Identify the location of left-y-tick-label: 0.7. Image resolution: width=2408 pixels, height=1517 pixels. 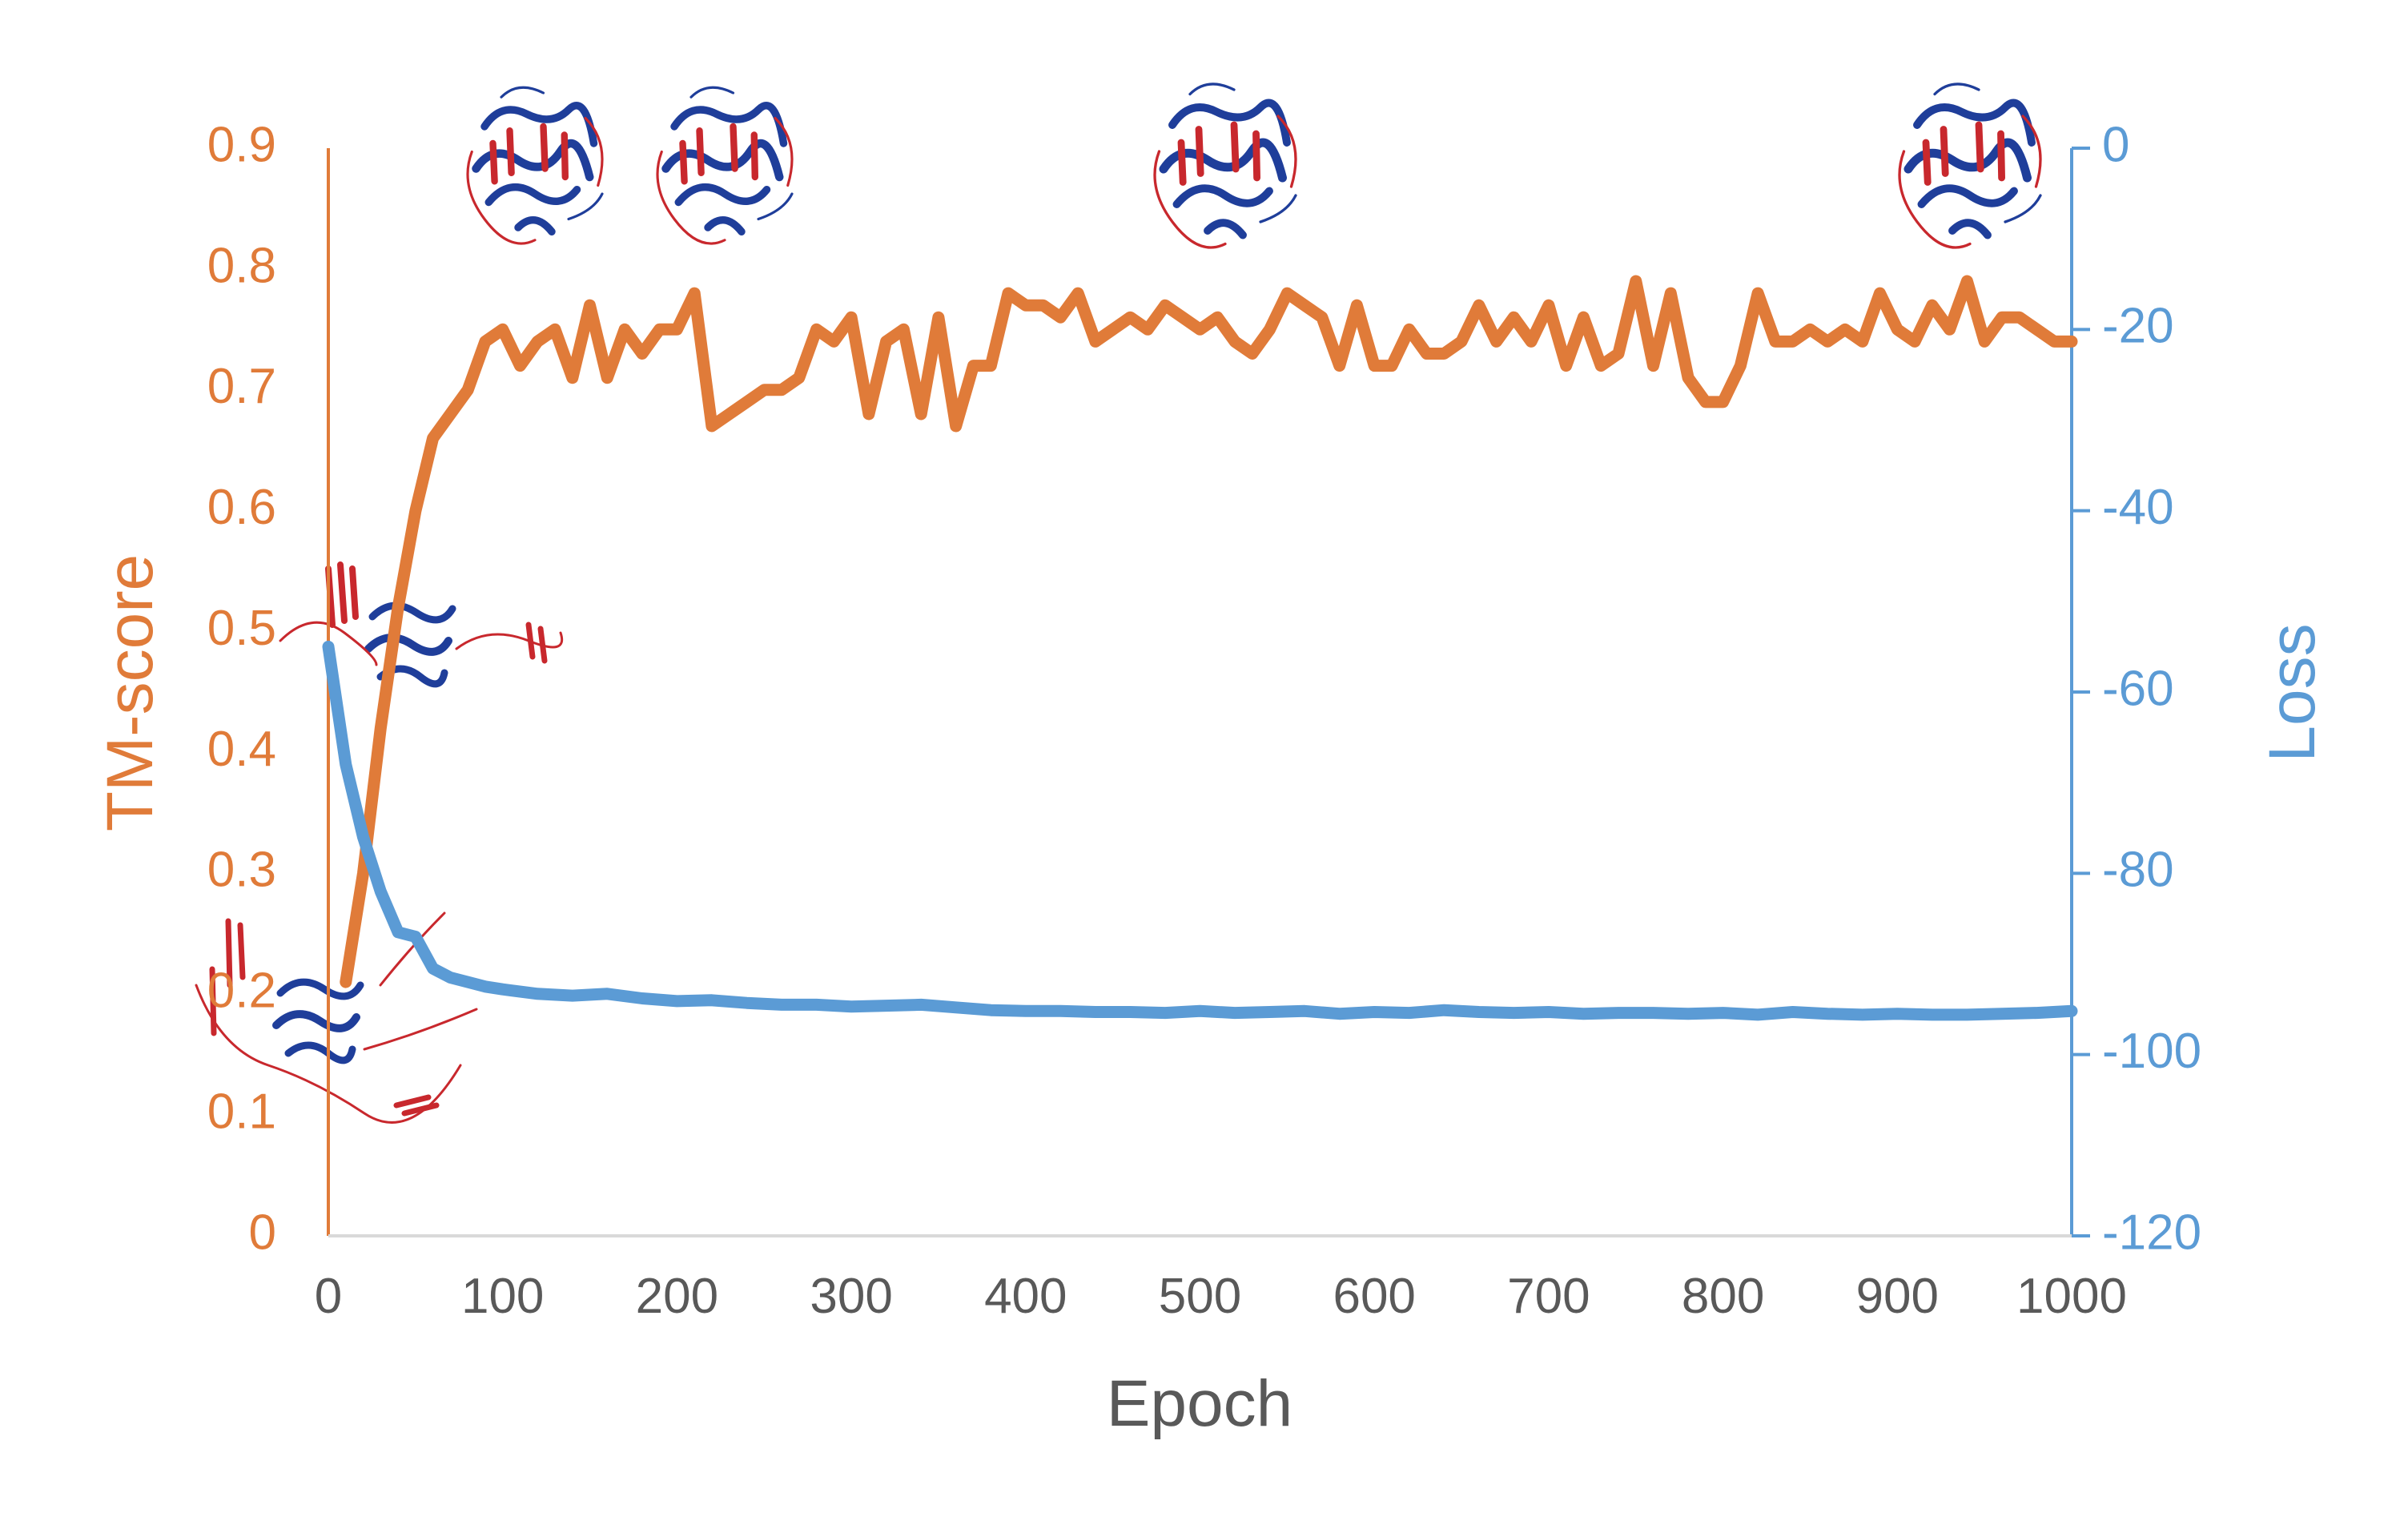
(241, 386).